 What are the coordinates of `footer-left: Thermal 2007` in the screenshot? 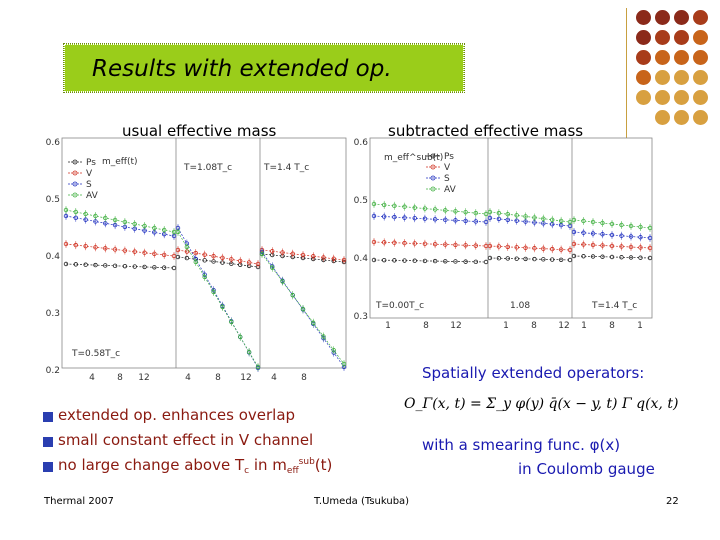 It's located at (79, 501).